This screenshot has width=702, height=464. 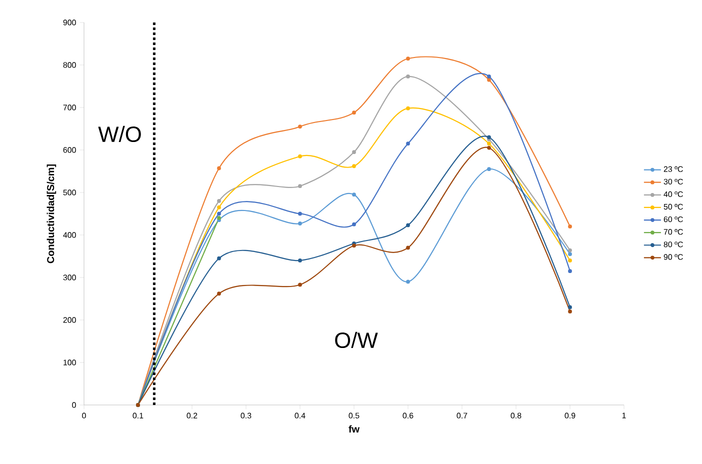 What do you see at coordinates (356, 340) in the screenshot?
I see `annotation: O/W` at bounding box center [356, 340].